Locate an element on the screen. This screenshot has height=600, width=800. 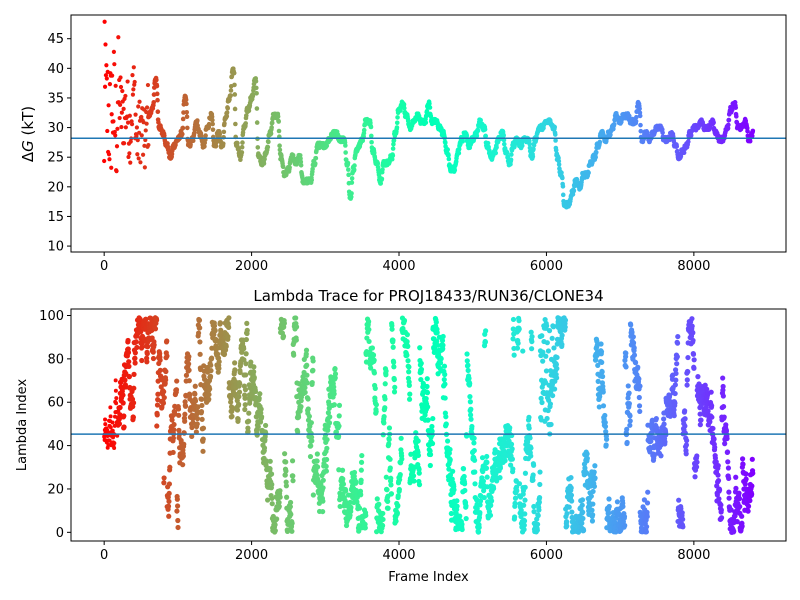
ylabel-unit: (kT) is located at coordinates (28, 123).